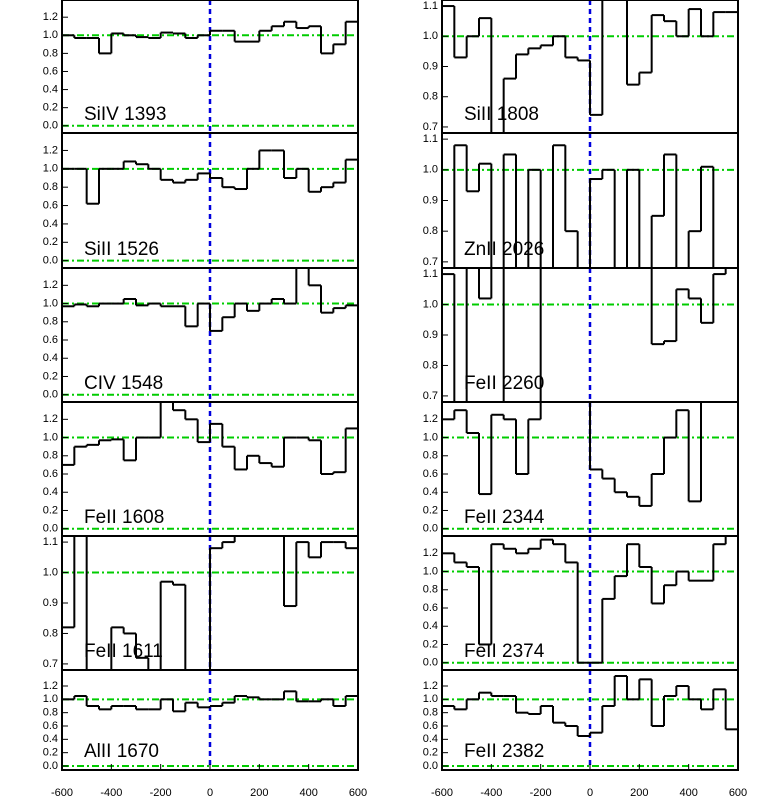 The width and height of the screenshot is (761, 807). I want to click on line-label: CIV 1548, so click(123, 383).